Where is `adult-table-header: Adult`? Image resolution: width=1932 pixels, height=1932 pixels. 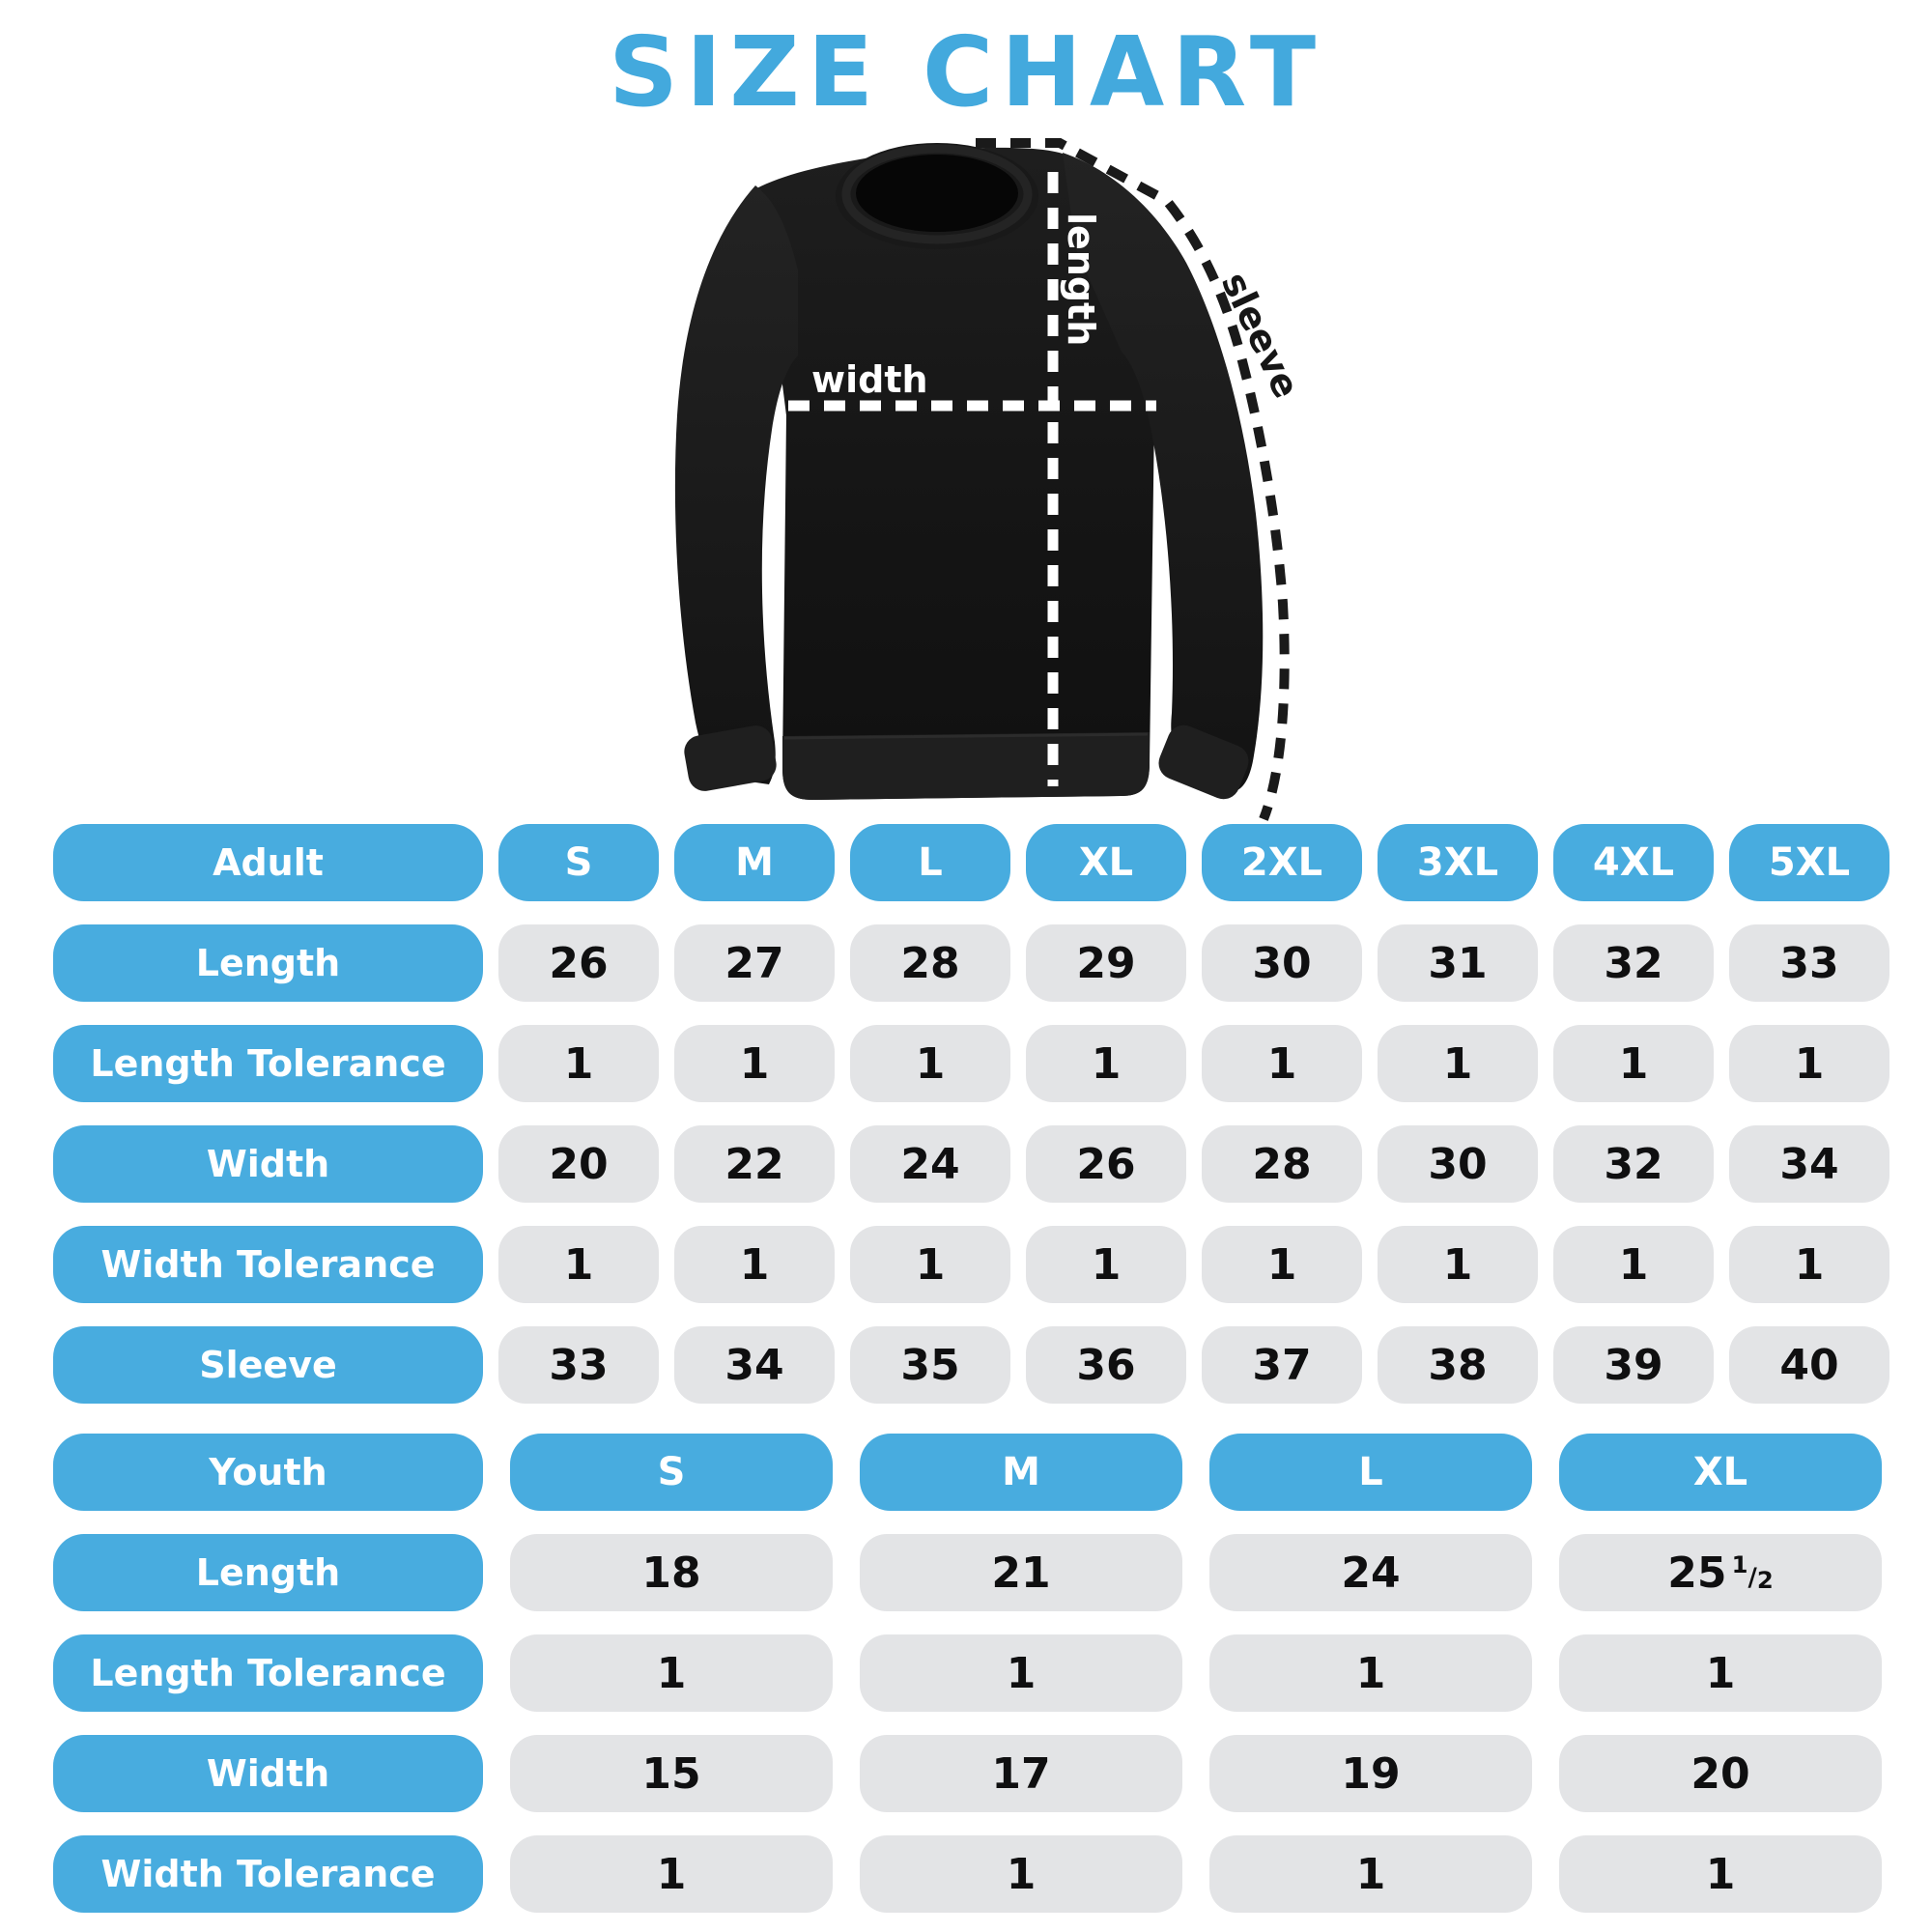
adult-table-header: Adult is located at coordinates (268, 862).